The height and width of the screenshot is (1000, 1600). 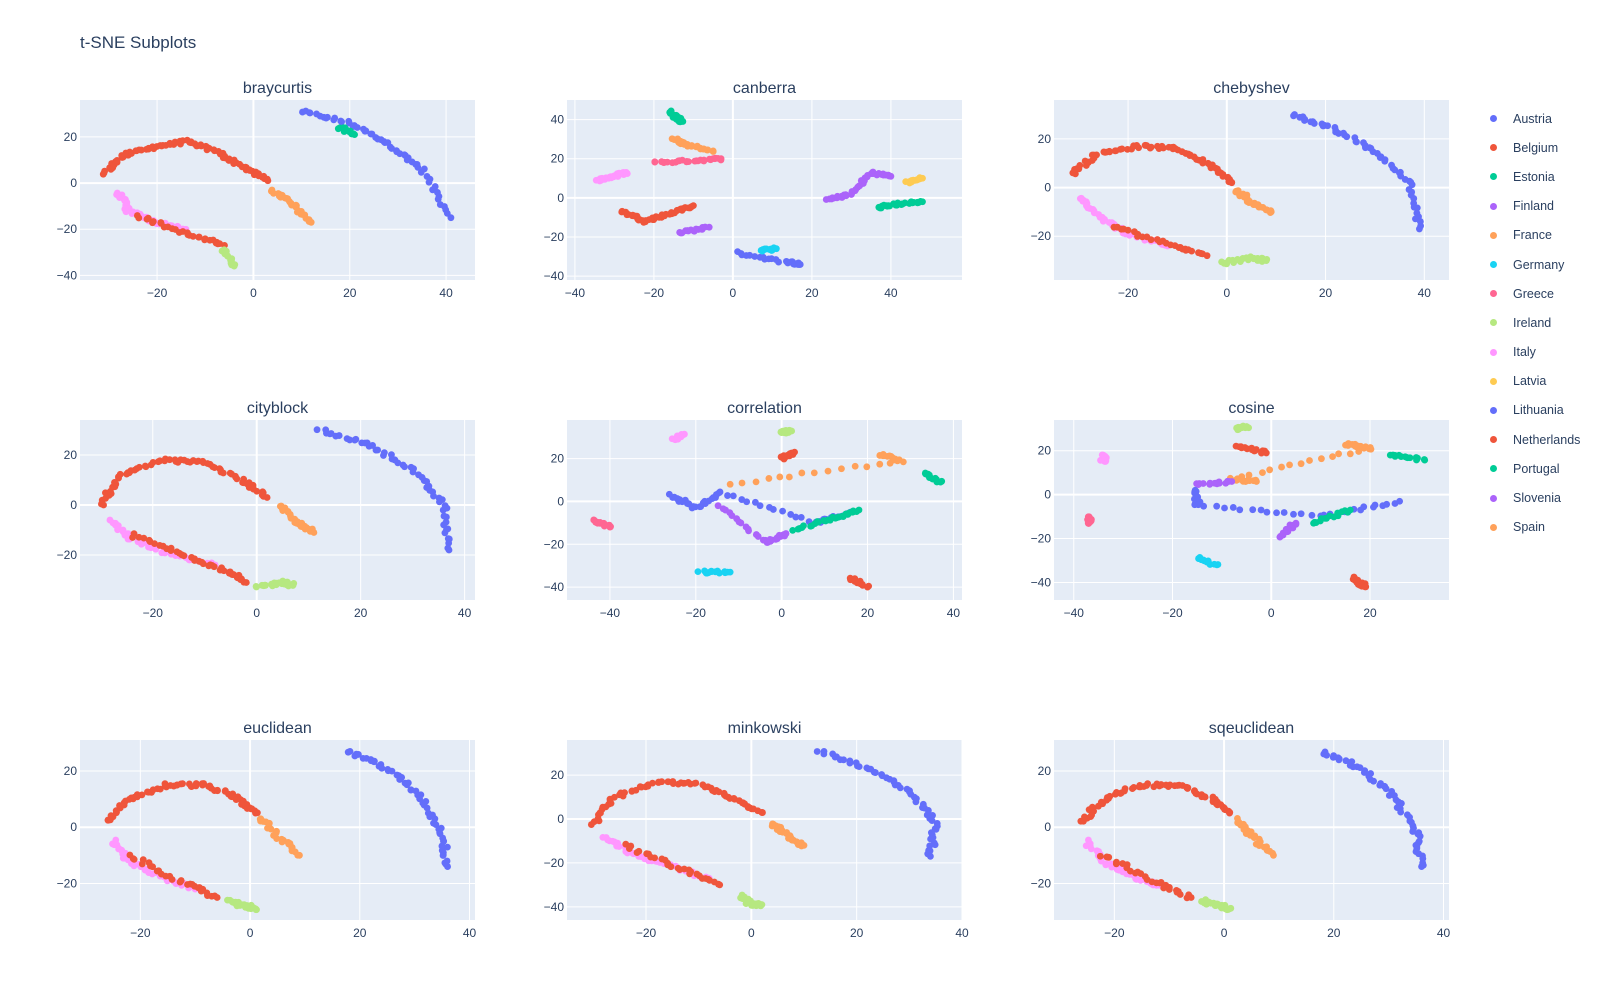 I want to click on legend-item-slovenia: Slovenia, so click(x=1535, y=497).